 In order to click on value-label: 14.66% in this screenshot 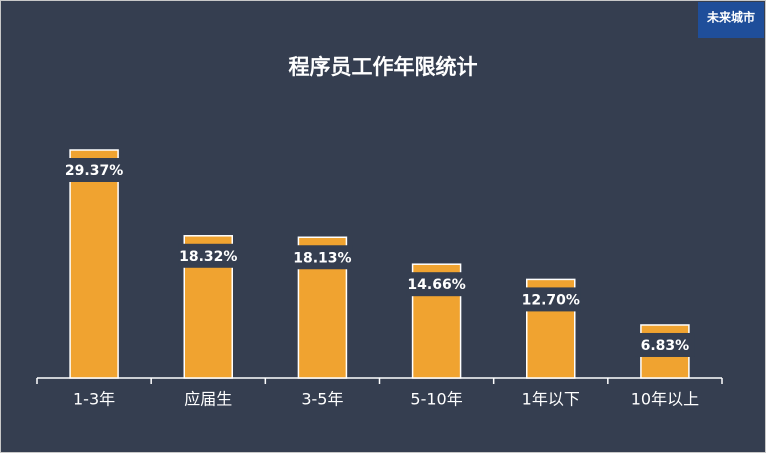, I will do `click(436, 285)`.